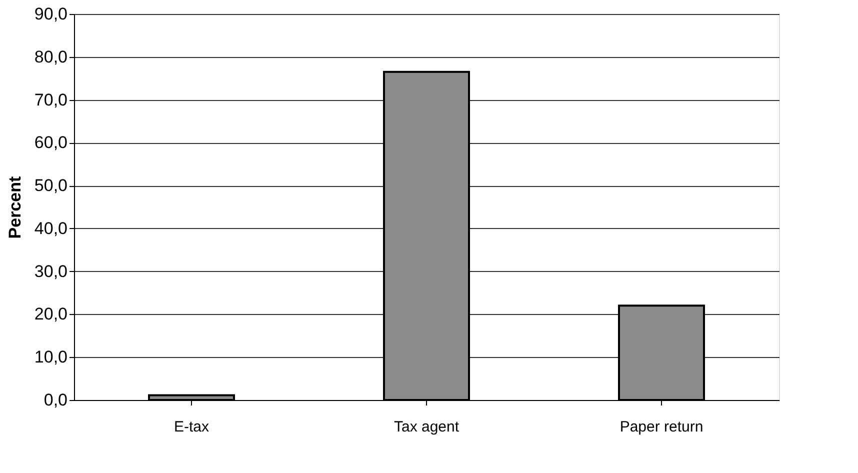  Describe the element at coordinates (14, 207) in the screenshot. I see `y-axis-title: Percent` at that location.